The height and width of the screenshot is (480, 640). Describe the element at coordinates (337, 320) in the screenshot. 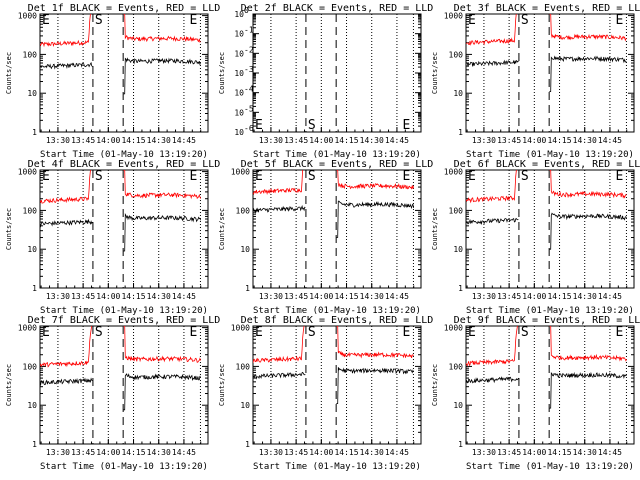

I see `panel-title: Det 8f BLACK = Events, RED = LLD` at that location.